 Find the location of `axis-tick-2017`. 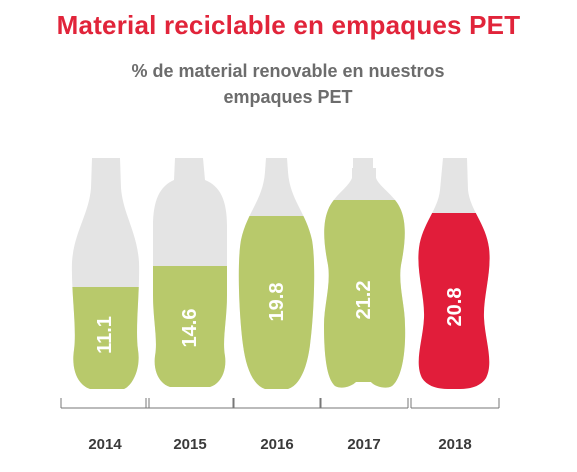

axis-tick-2017 is located at coordinates (364, 403).